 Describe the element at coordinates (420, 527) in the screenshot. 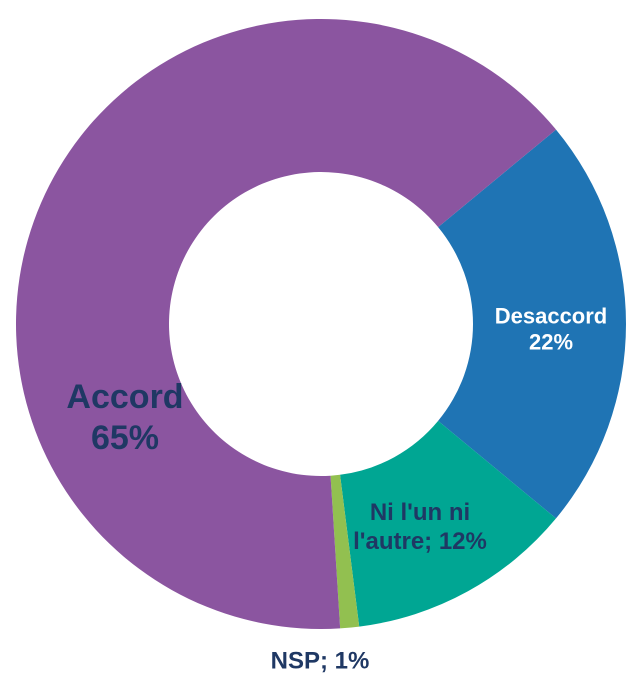

I see `data-label: Ni l'un ni l'autre; 12%` at that location.